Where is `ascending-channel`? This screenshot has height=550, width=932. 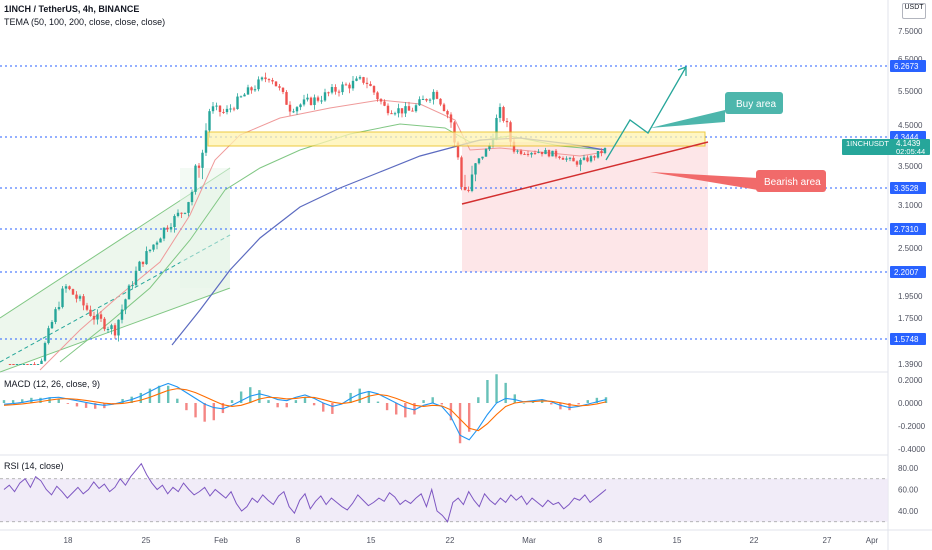 ascending-channel is located at coordinates (115, 270).